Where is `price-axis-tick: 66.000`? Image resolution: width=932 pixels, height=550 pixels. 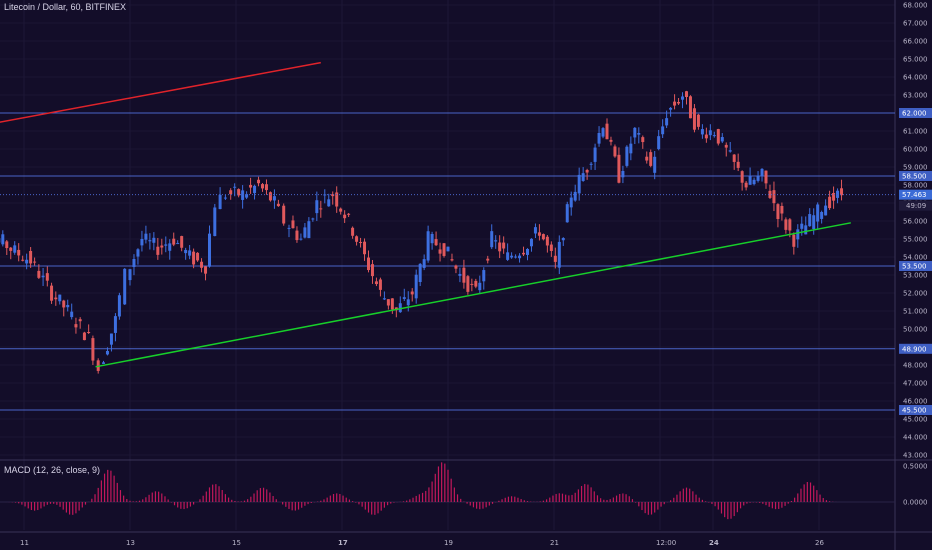
price-axis-tick: 66.000 is located at coordinates (915, 42).